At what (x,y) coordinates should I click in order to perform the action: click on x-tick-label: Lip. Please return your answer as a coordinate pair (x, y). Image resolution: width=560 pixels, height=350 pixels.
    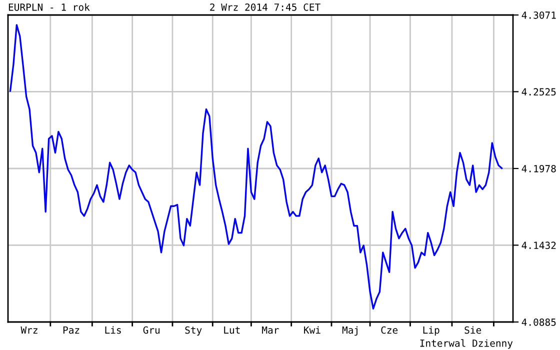
    Looking at the image, I should click on (431, 331).